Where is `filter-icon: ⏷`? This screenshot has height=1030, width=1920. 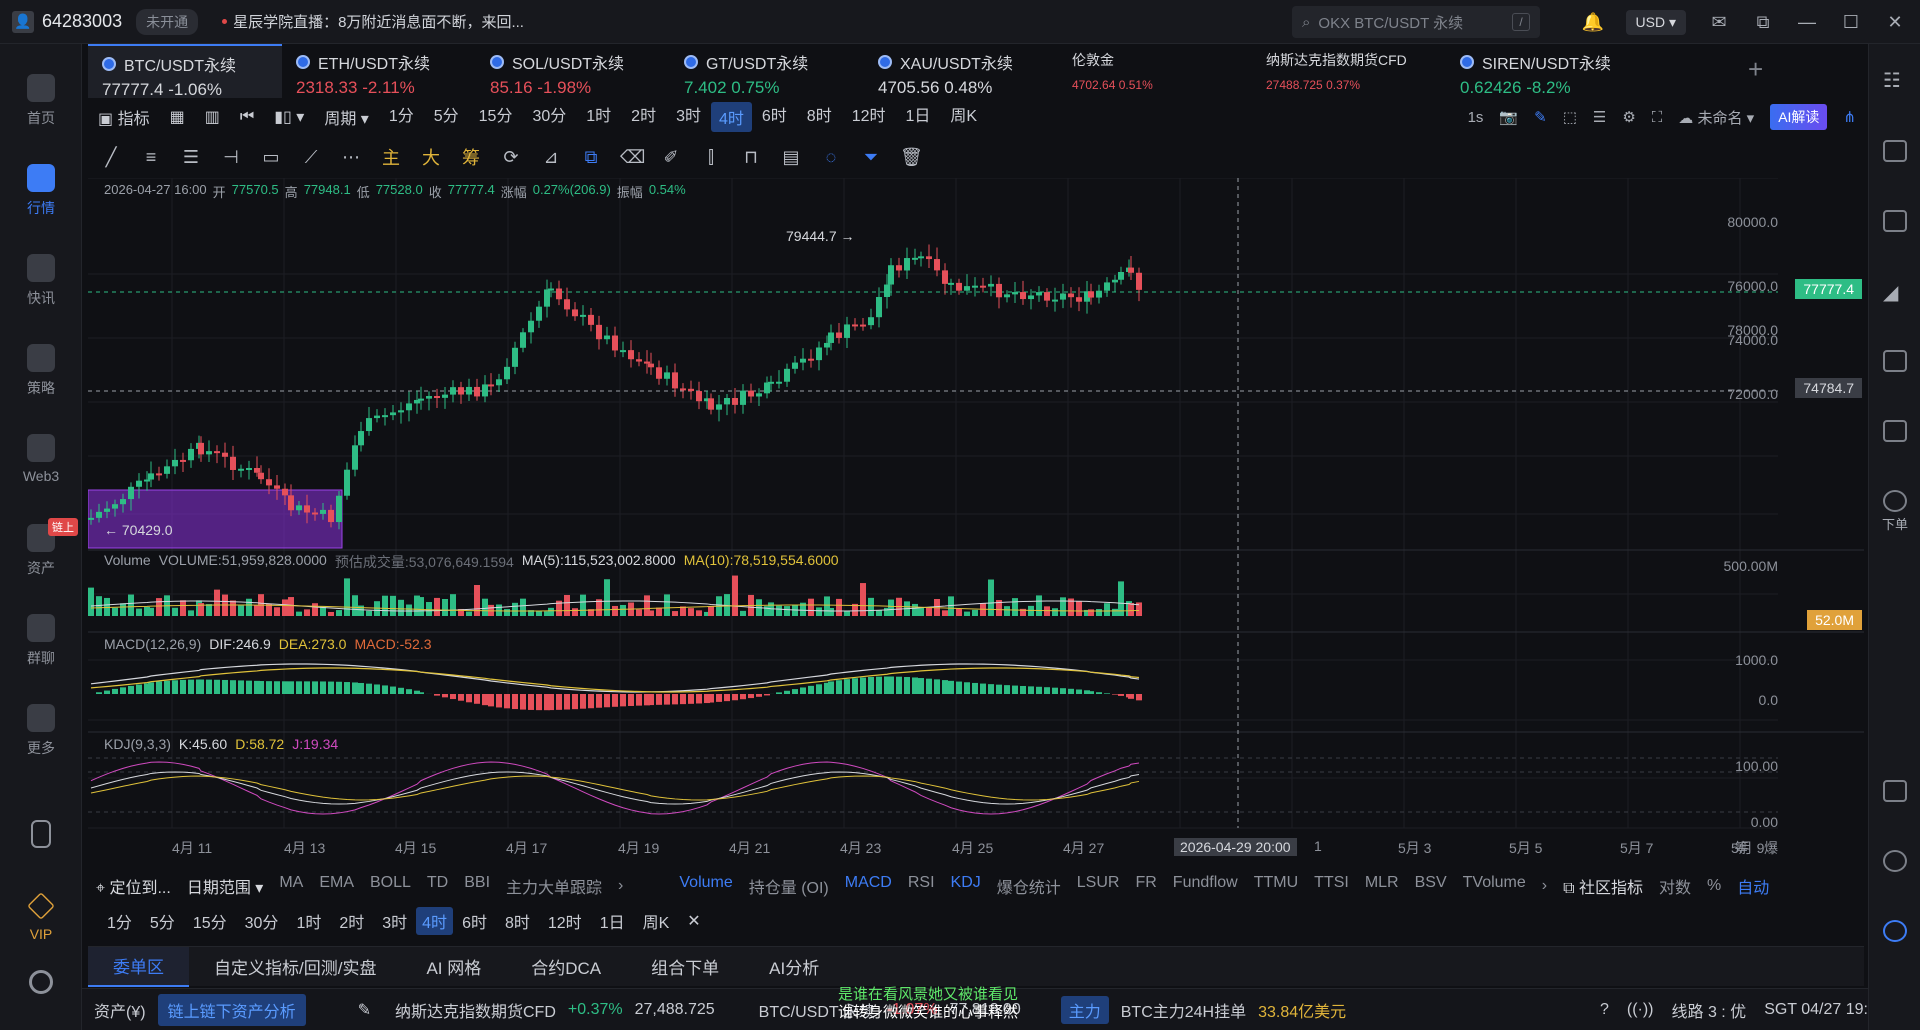 filter-icon: ⏷ is located at coordinates (871, 156).